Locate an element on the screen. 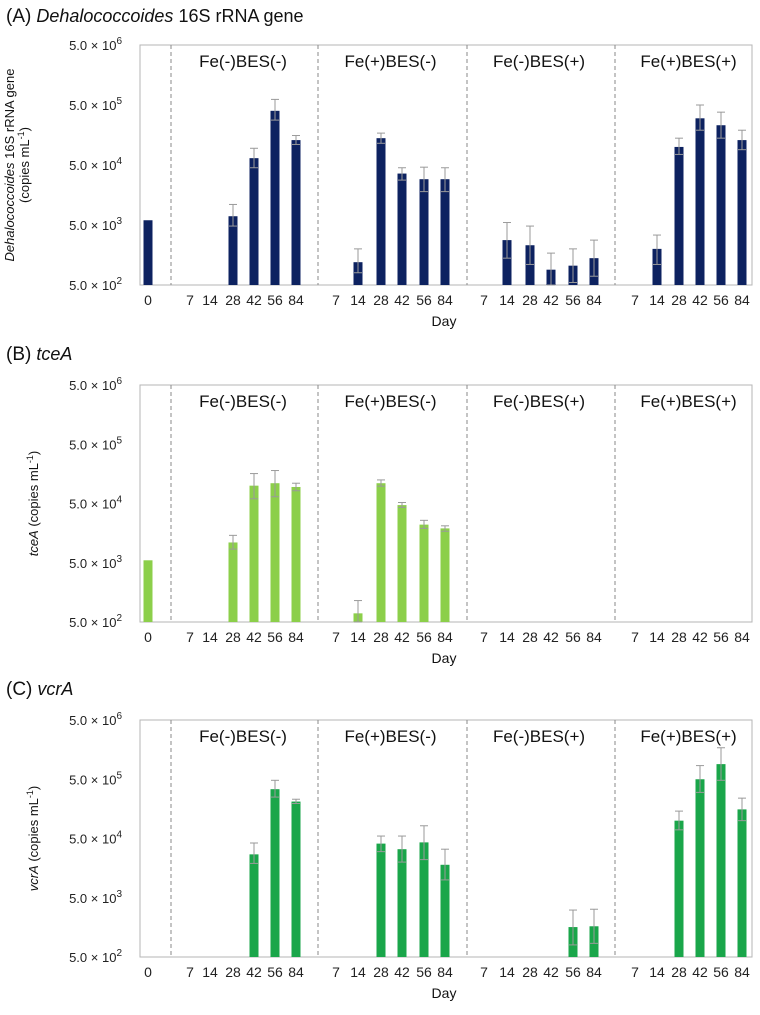  y-axis-label-line1: tceA (copies mL-1) is located at coordinates (33, 504).